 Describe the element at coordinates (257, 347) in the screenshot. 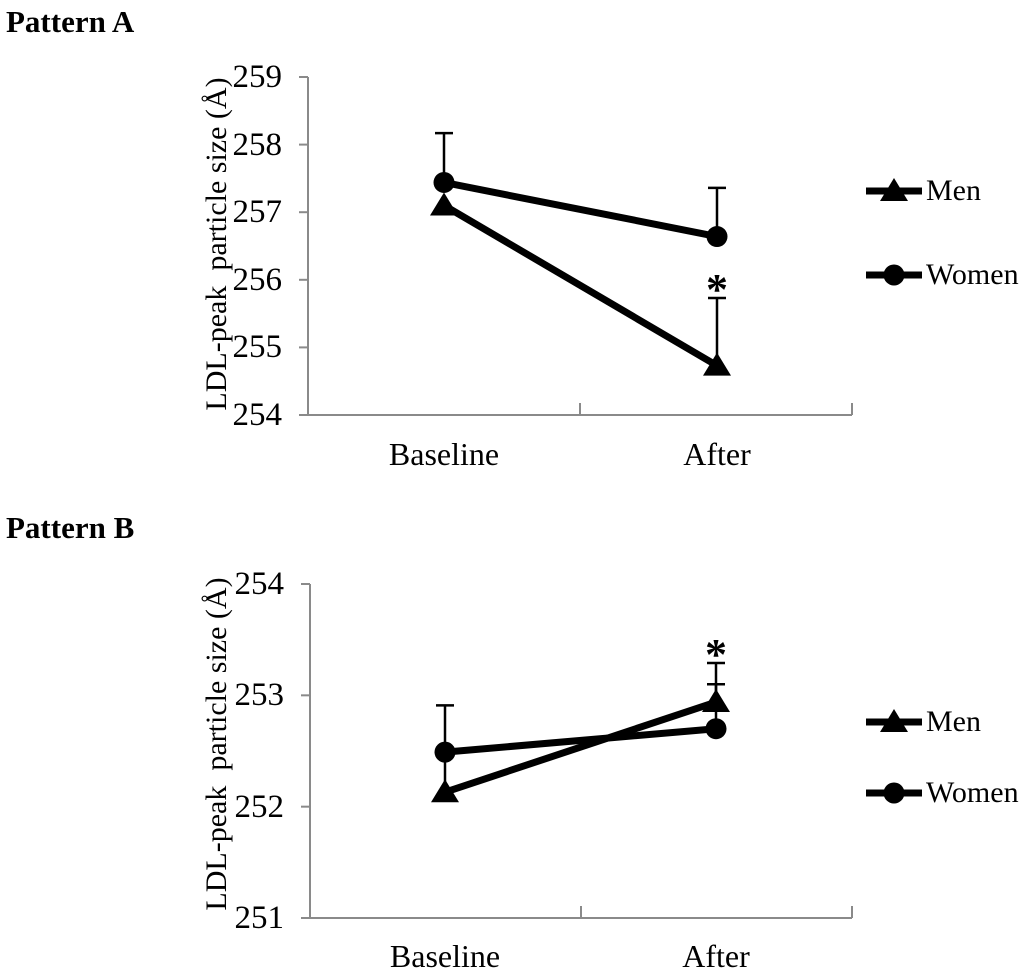

I see `y-tick-label: 255` at that location.